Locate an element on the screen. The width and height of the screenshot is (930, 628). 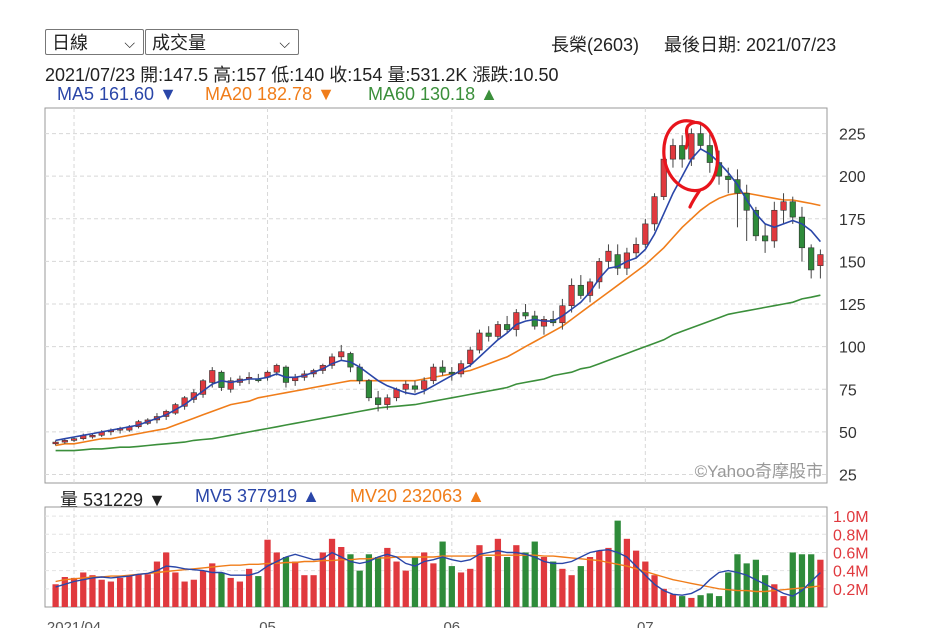
annotation-circle is located at coordinates (691, 164).